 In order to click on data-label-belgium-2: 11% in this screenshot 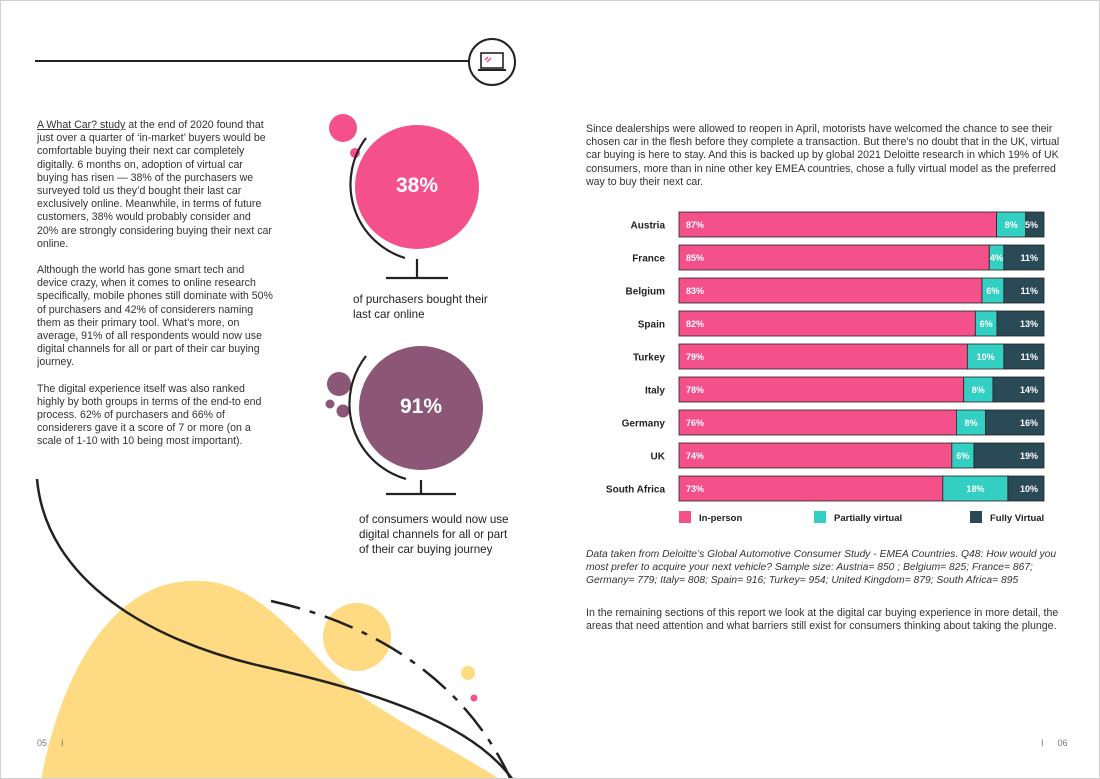, I will do `click(1029, 291)`.